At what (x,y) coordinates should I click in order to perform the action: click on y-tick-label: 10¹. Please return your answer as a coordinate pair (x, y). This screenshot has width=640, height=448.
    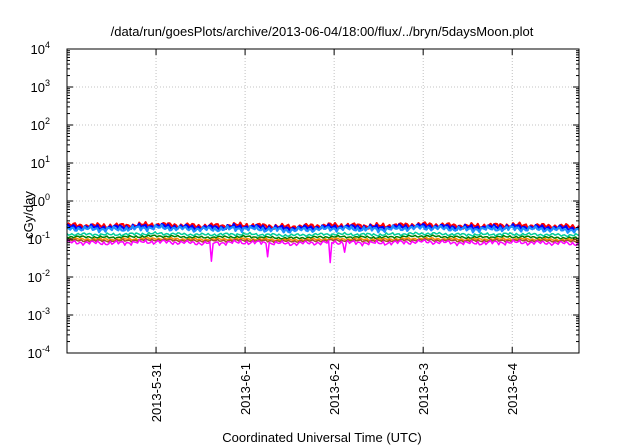
    Looking at the image, I should click on (40, 162).